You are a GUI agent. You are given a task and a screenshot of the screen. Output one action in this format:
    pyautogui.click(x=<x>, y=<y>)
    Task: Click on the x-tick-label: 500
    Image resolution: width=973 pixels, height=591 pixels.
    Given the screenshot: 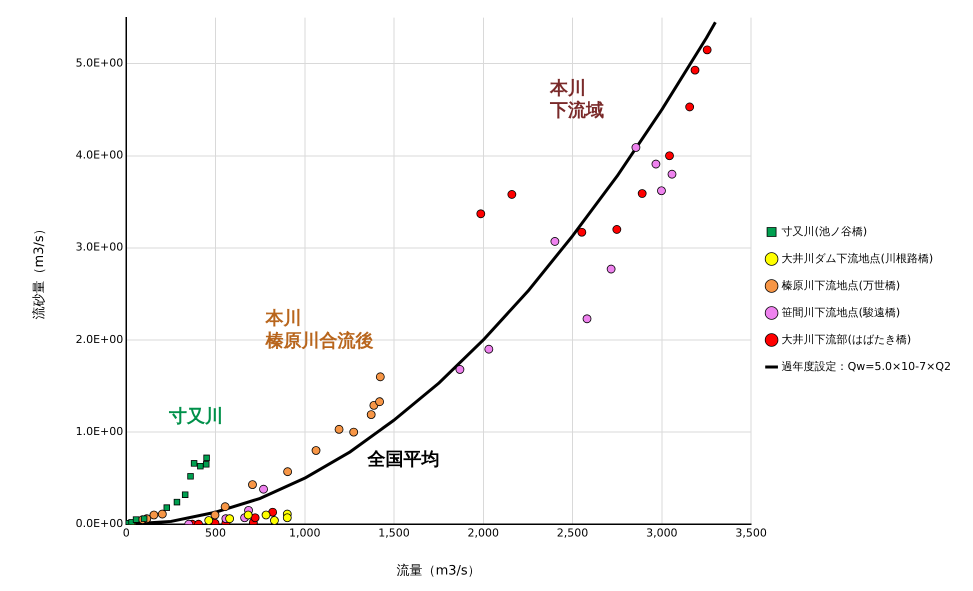 What is the action you would take?
    pyautogui.click(x=215, y=533)
    